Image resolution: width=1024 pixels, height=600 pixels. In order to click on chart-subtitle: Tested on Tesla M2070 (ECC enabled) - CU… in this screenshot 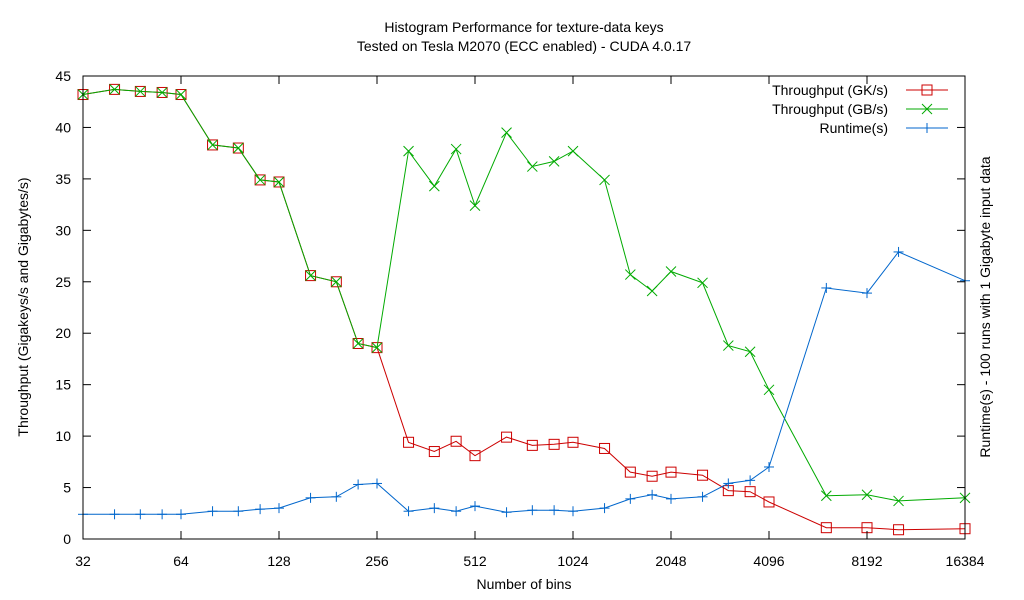, I will do `click(524, 46)`.